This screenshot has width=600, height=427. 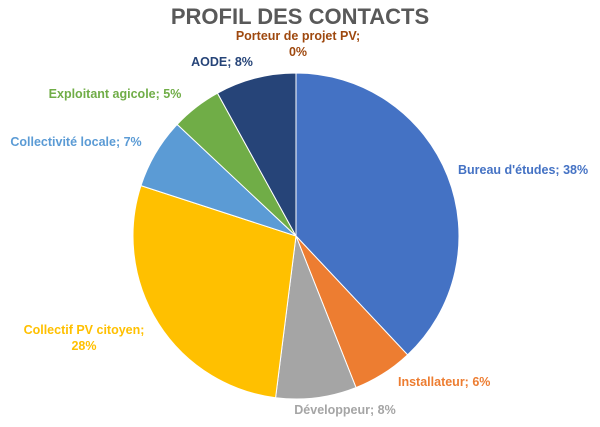 What do you see at coordinates (256, 154) in the screenshot?
I see `pie-slice-aode` at bounding box center [256, 154].